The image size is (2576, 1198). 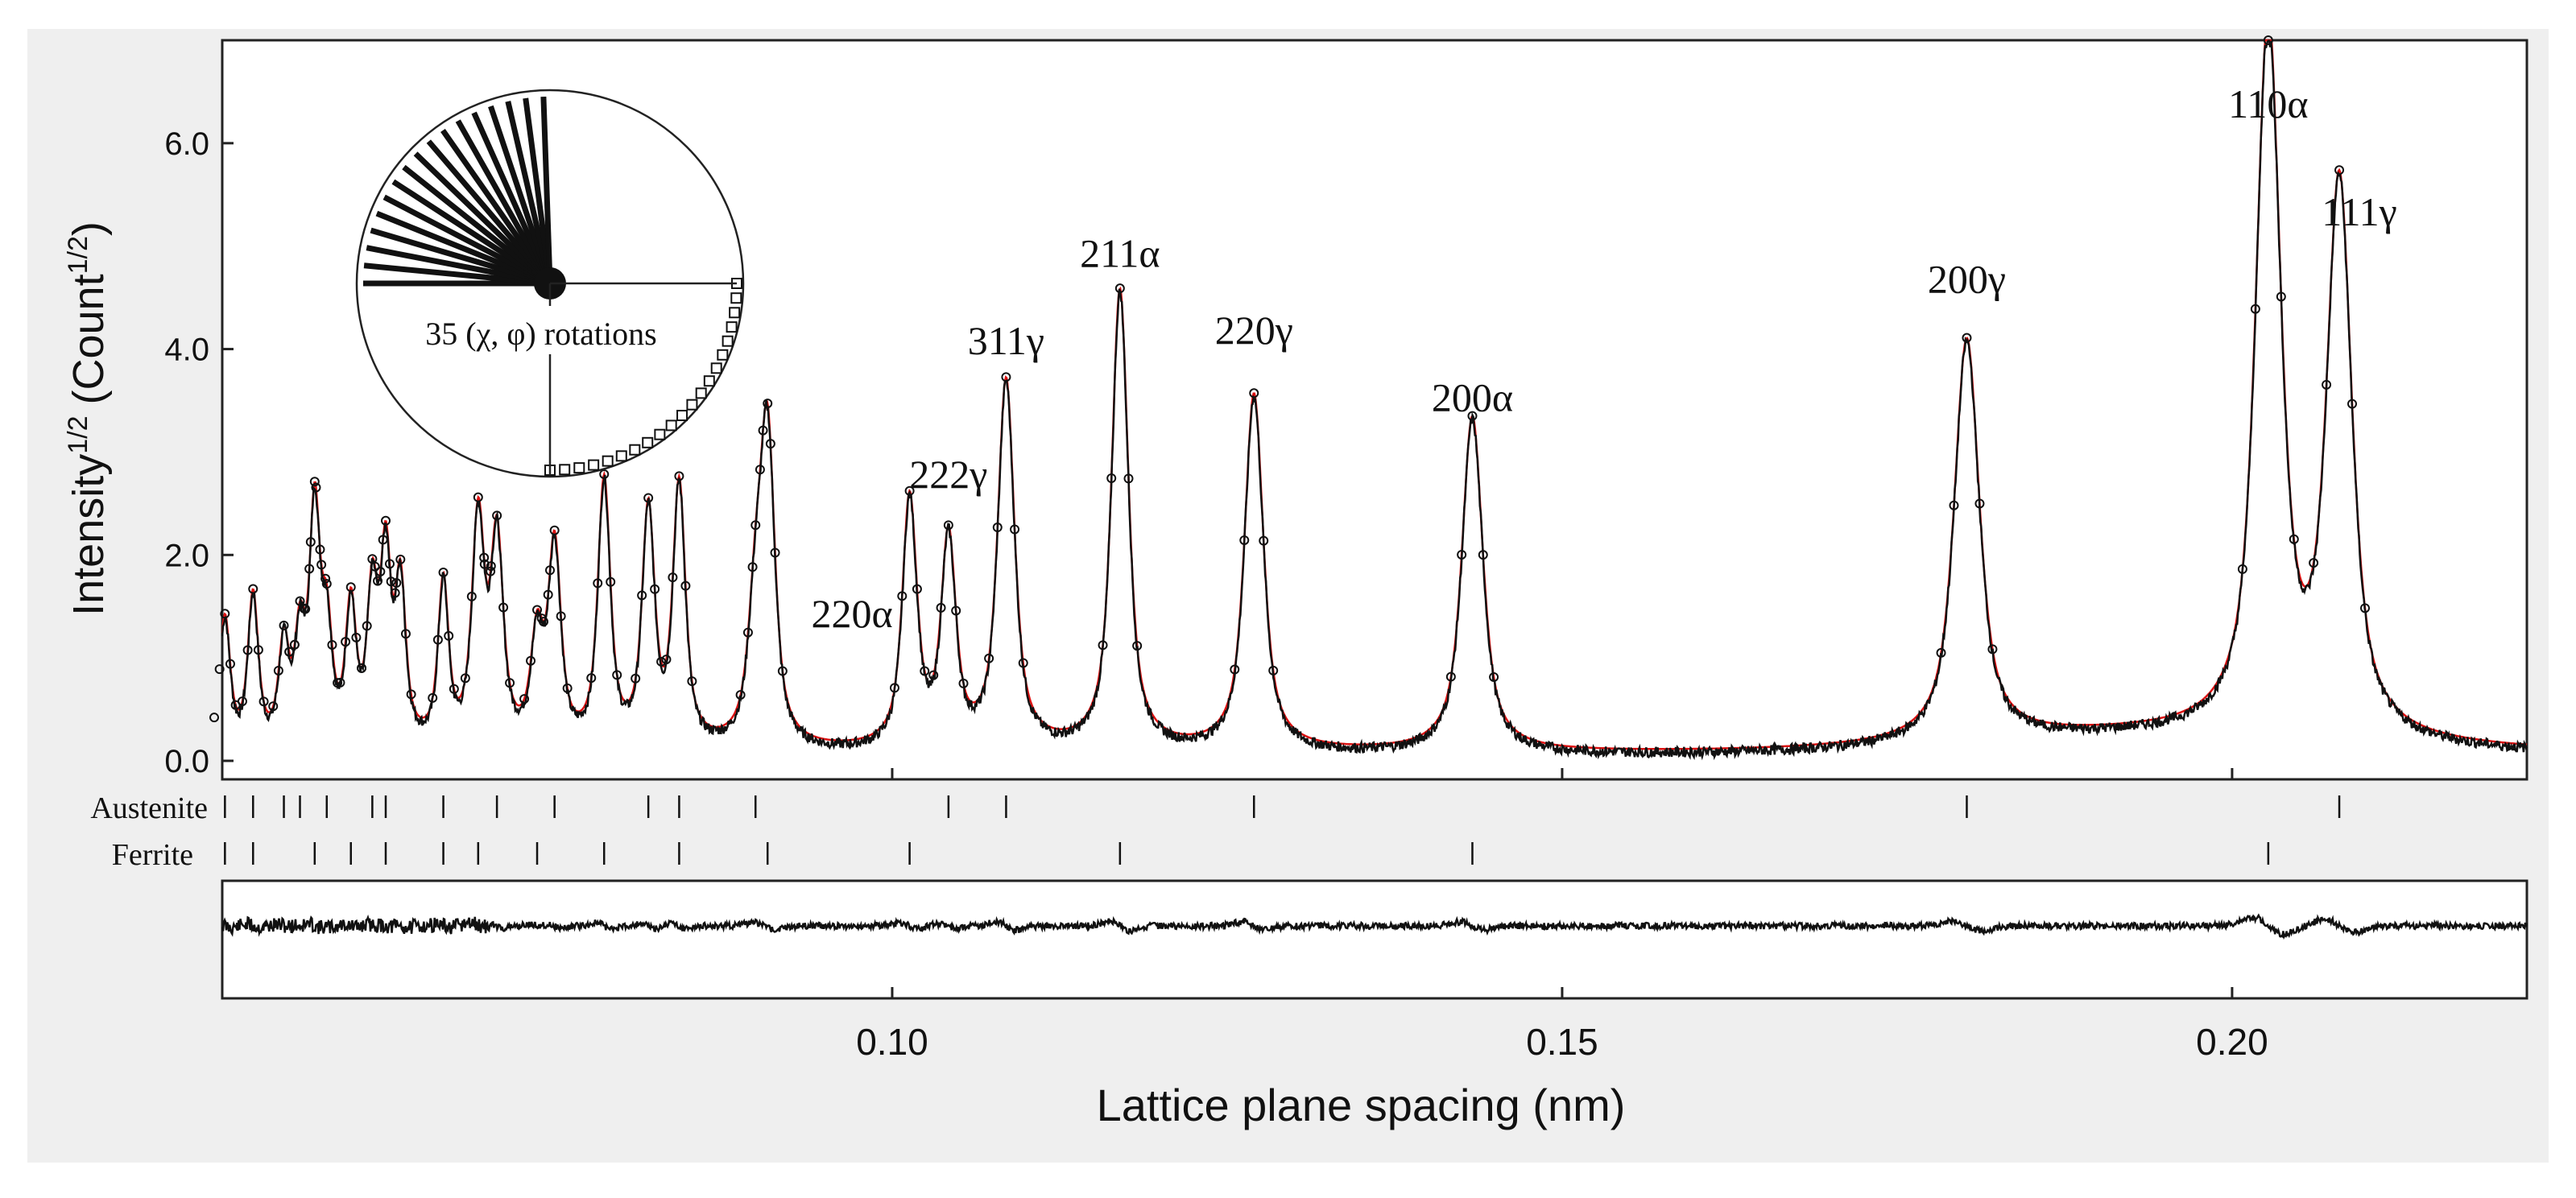 I want to click on peak-label: 200γ, so click(x=1967, y=278).